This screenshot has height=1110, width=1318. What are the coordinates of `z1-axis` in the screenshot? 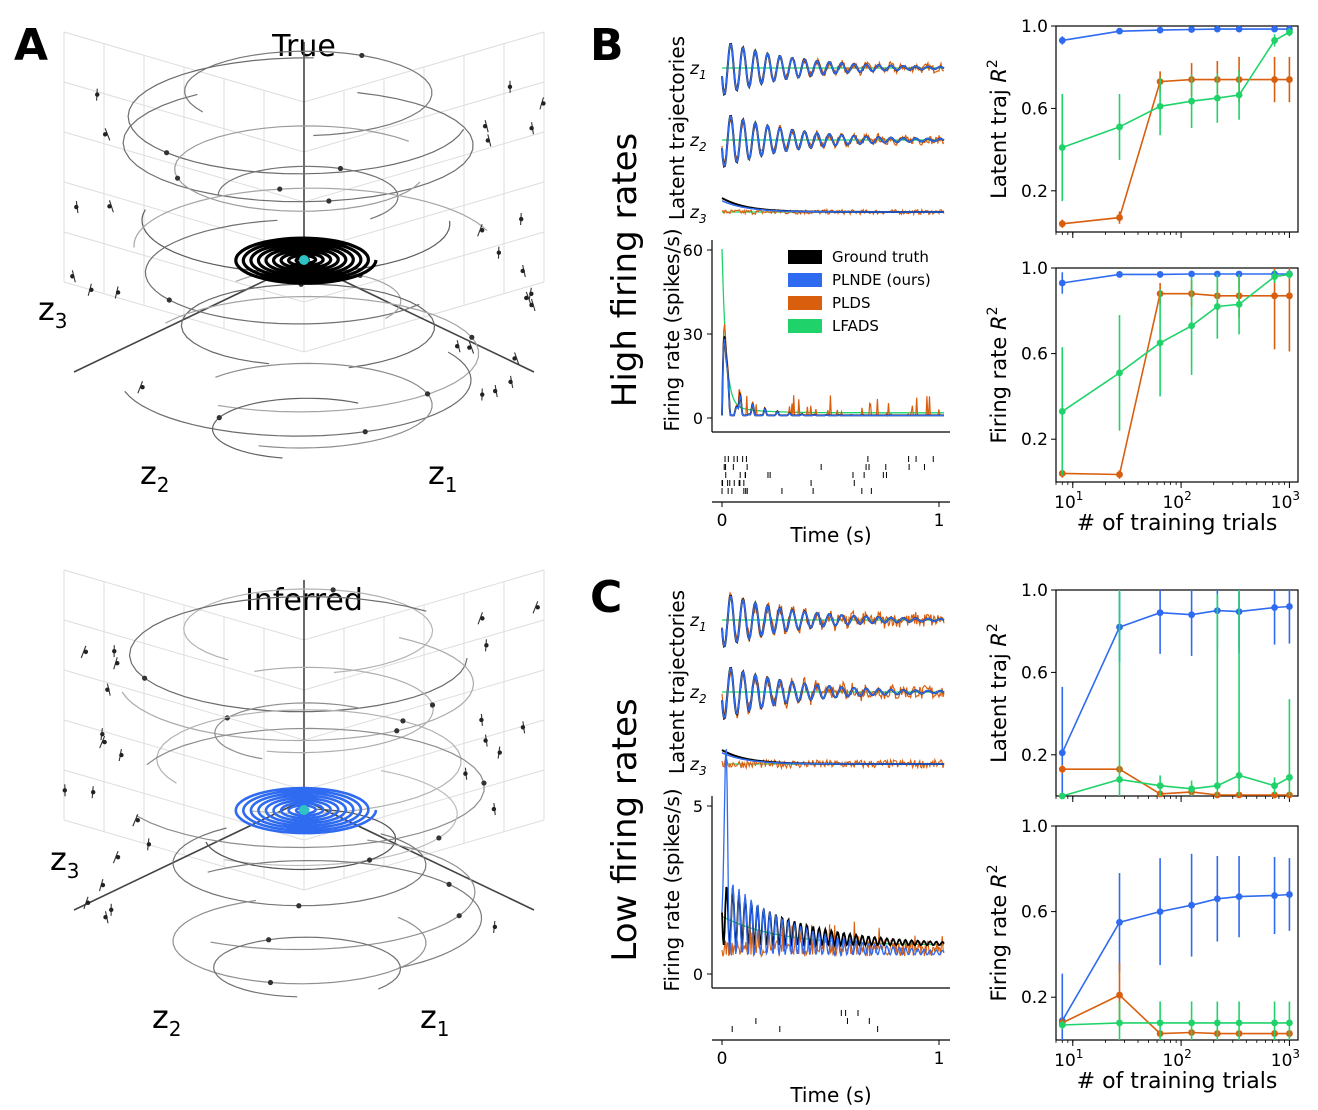 It's located at (419, 855).